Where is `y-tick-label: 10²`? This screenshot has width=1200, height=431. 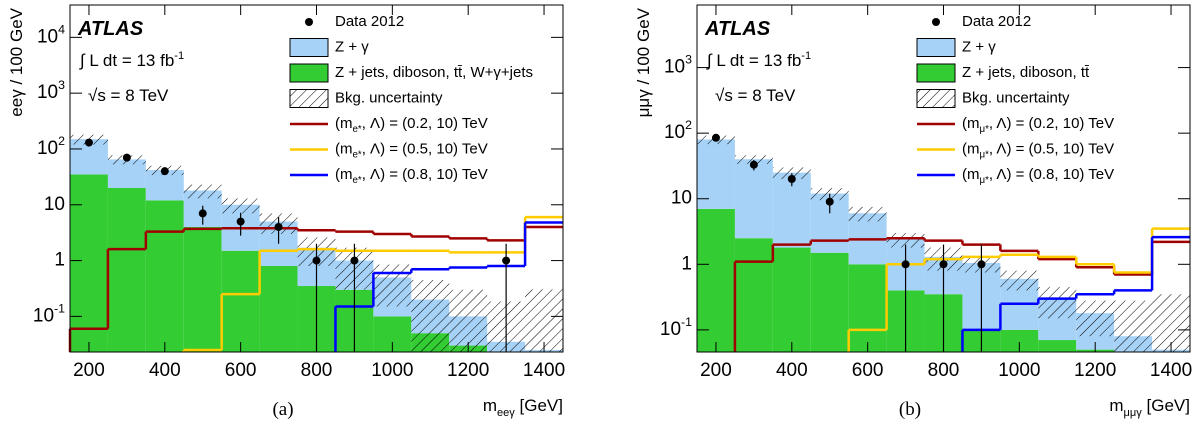
y-tick-label: 10² is located at coordinates (678, 130).